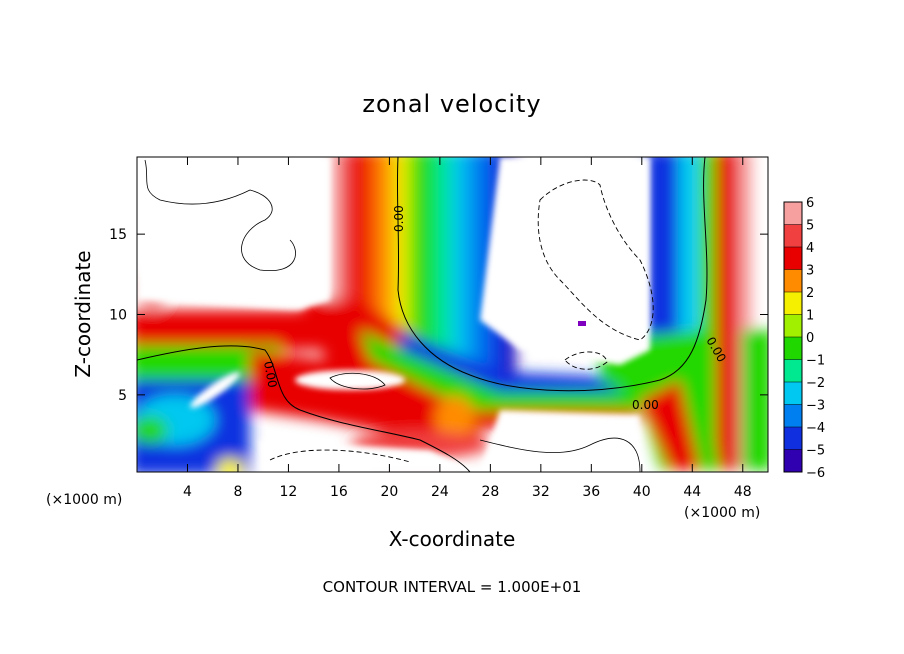  I want to click on colorbar-label: 6, so click(810, 203).